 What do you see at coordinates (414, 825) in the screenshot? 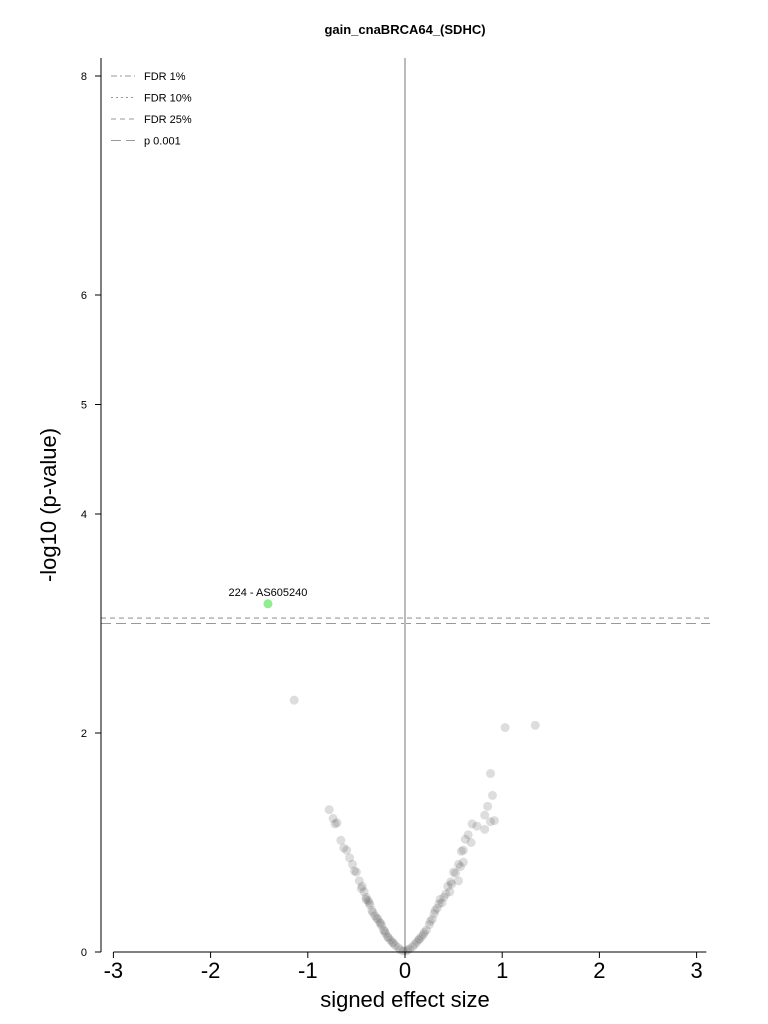
I see `points-layer` at bounding box center [414, 825].